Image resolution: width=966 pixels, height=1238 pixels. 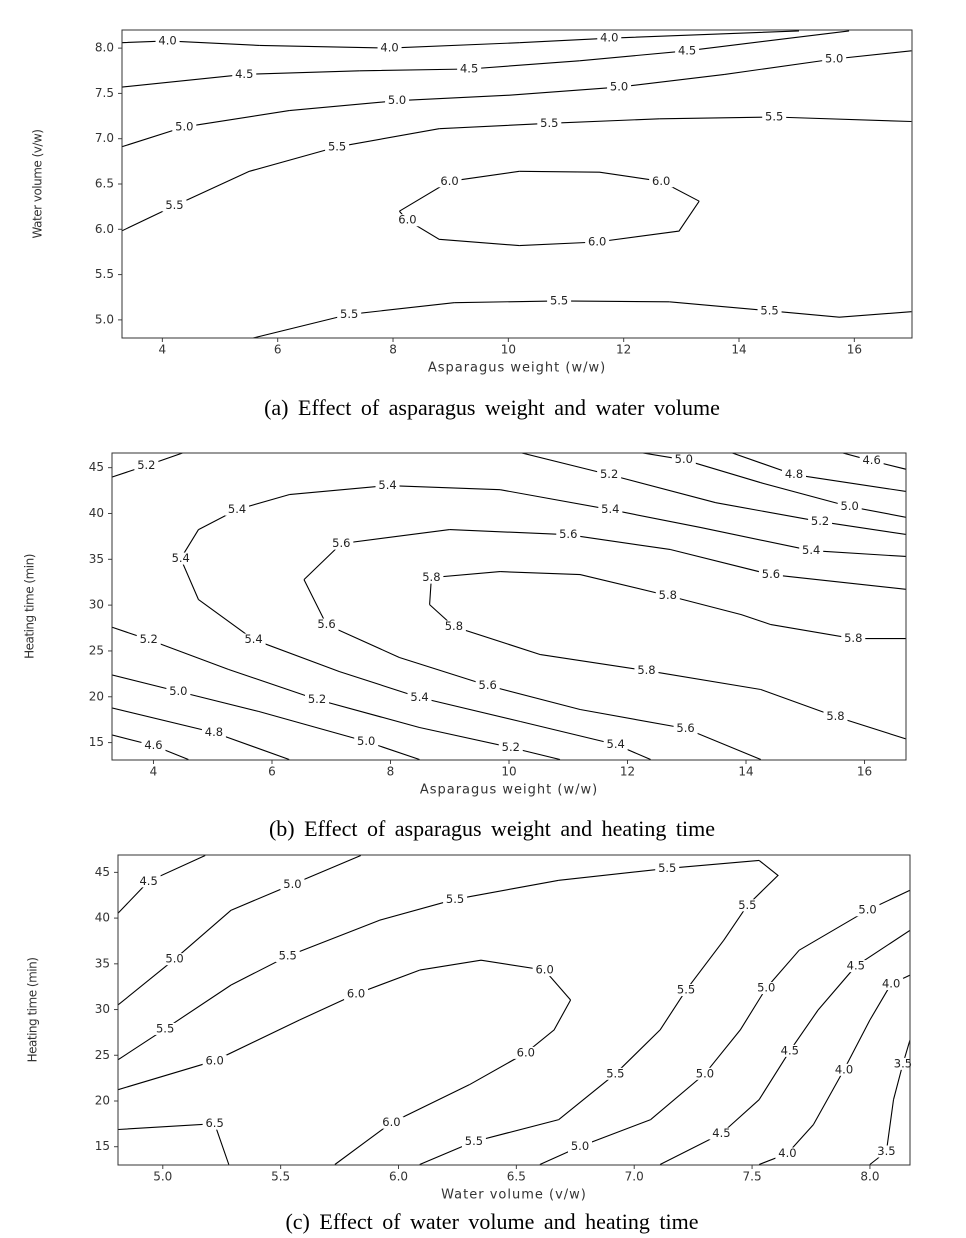 I want to click on x-axis-label: Asparagus weight (w/w), so click(x=517, y=368).